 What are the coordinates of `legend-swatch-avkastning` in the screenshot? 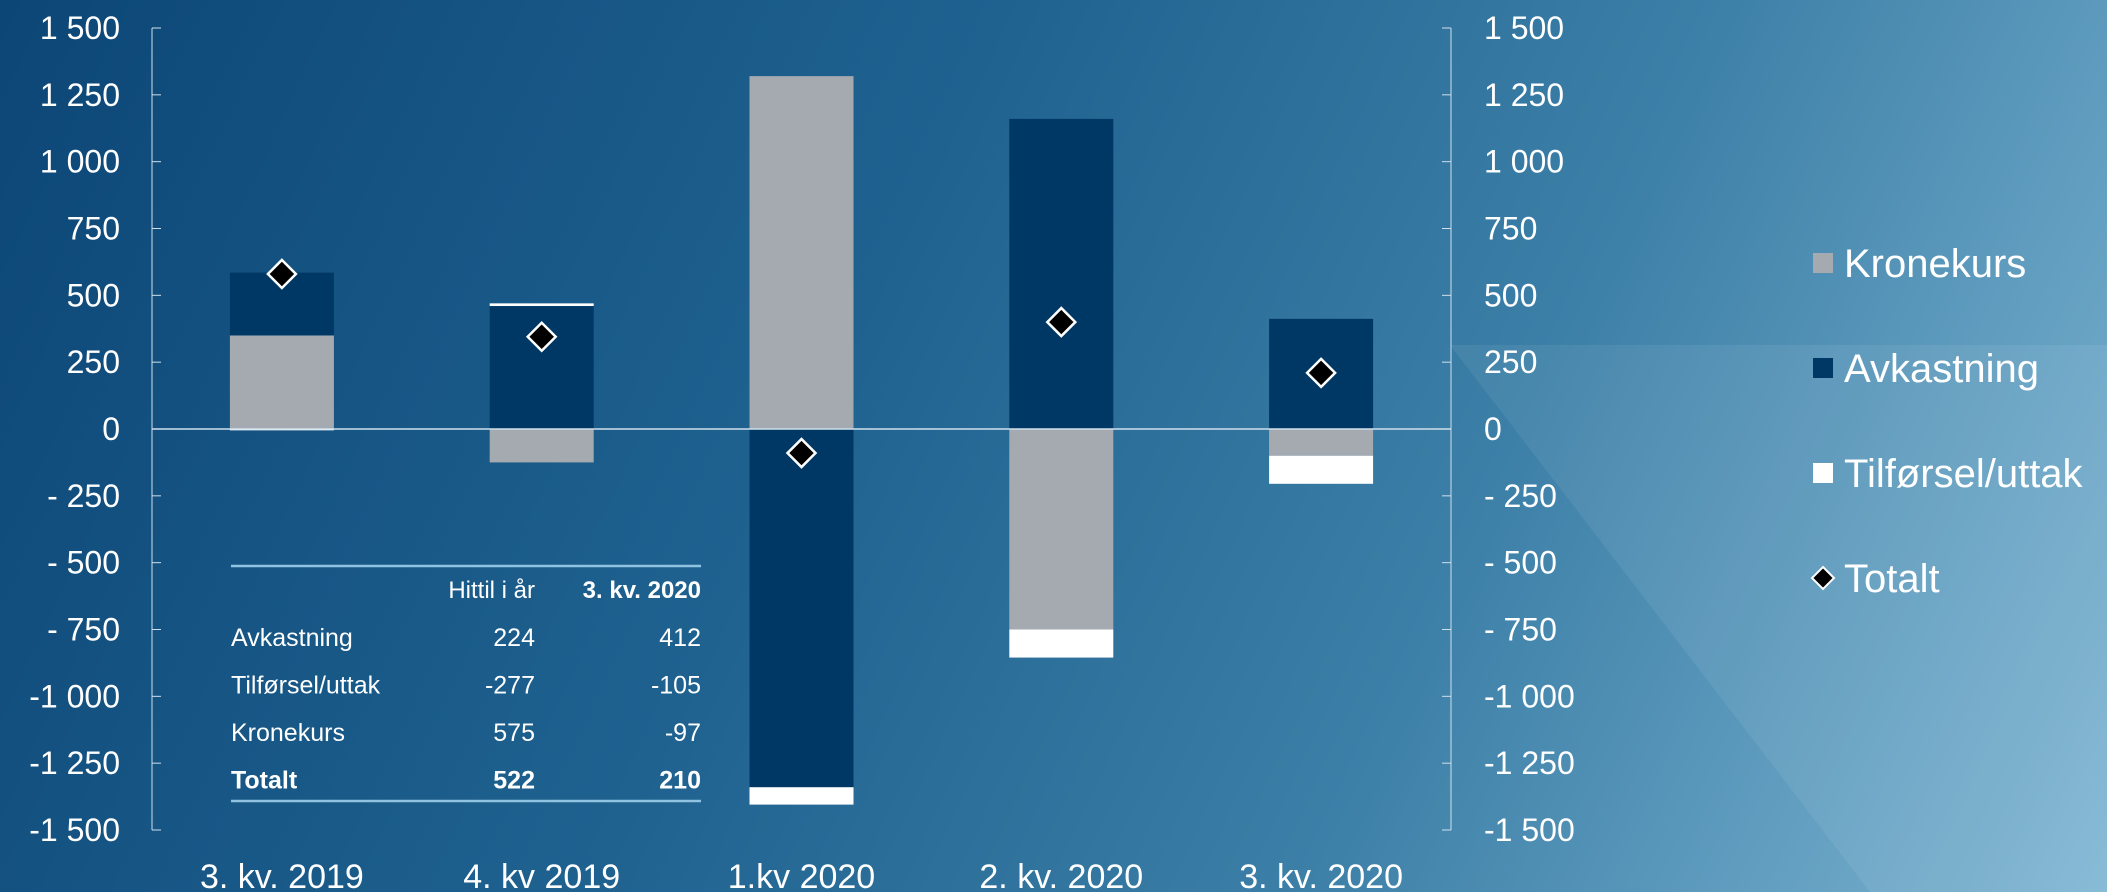 It's located at (1823, 368).